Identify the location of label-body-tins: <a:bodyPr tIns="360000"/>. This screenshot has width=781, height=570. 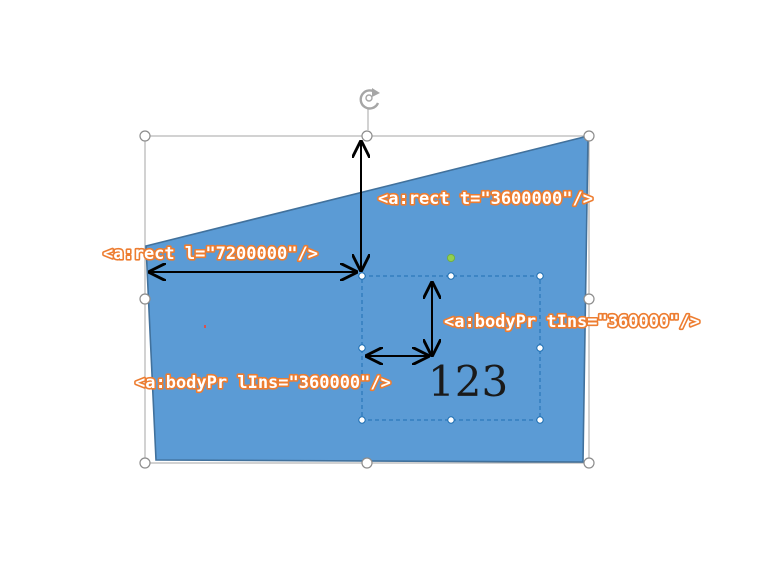
(572, 322).